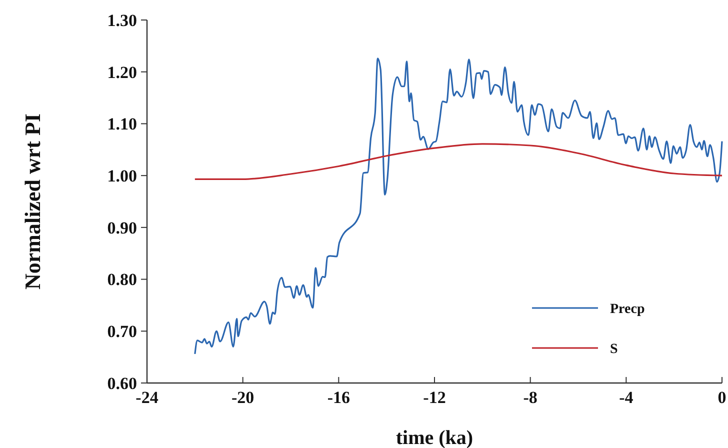  I want to click on x-tick-label: -12, so click(434, 397).